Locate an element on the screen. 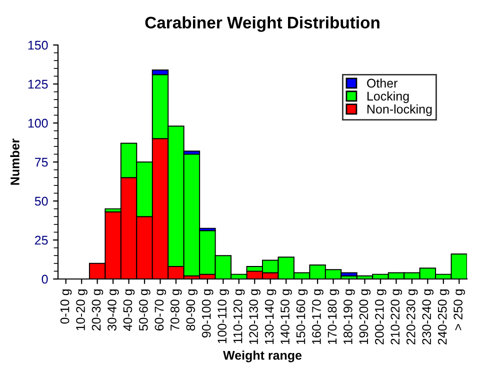  chart-title: Carabiner Weight Distribution is located at coordinates (262, 24).